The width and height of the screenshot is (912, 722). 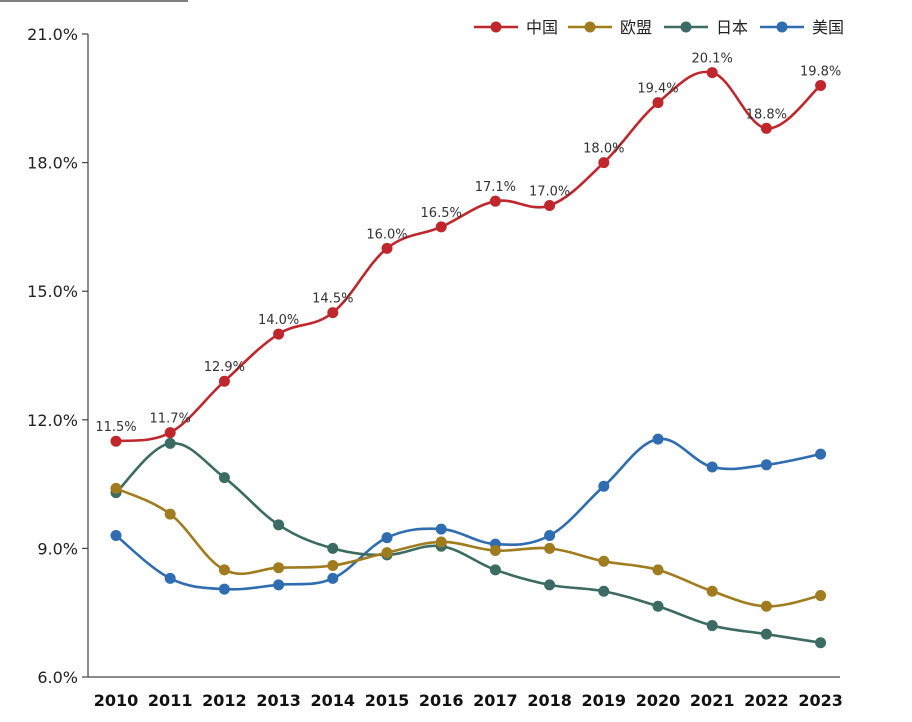 I want to click on x-tick-label: 2015, so click(x=387, y=700).